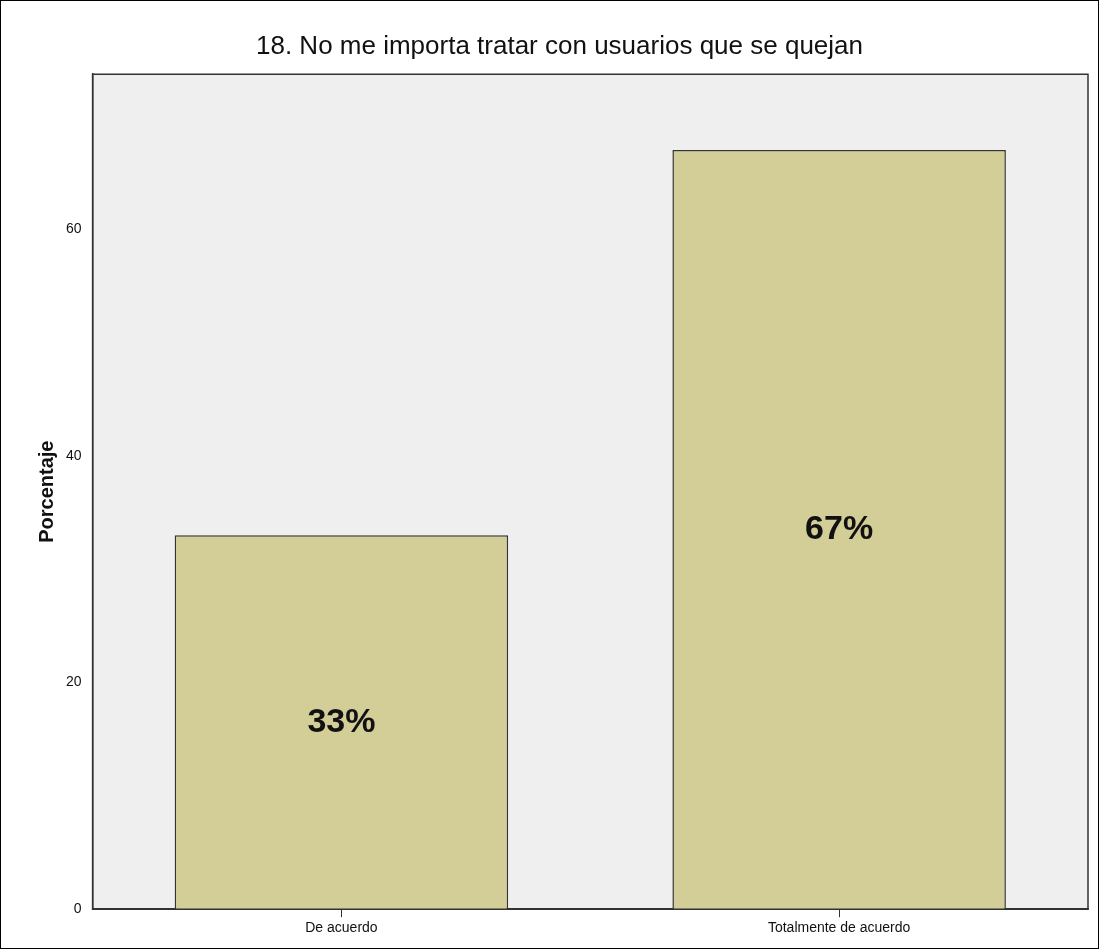  I want to click on y-tick-label: 60, so click(73, 228).